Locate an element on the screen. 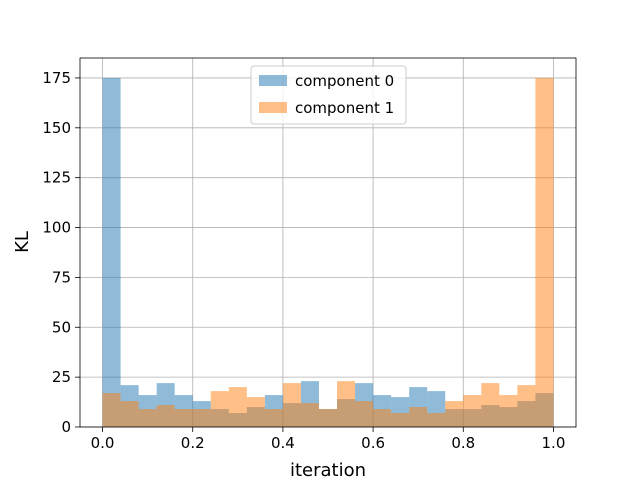 Image resolution: width=640 pixels, height=480 pixels. y-tick-label: 150 is located at coordinates (56, 128).